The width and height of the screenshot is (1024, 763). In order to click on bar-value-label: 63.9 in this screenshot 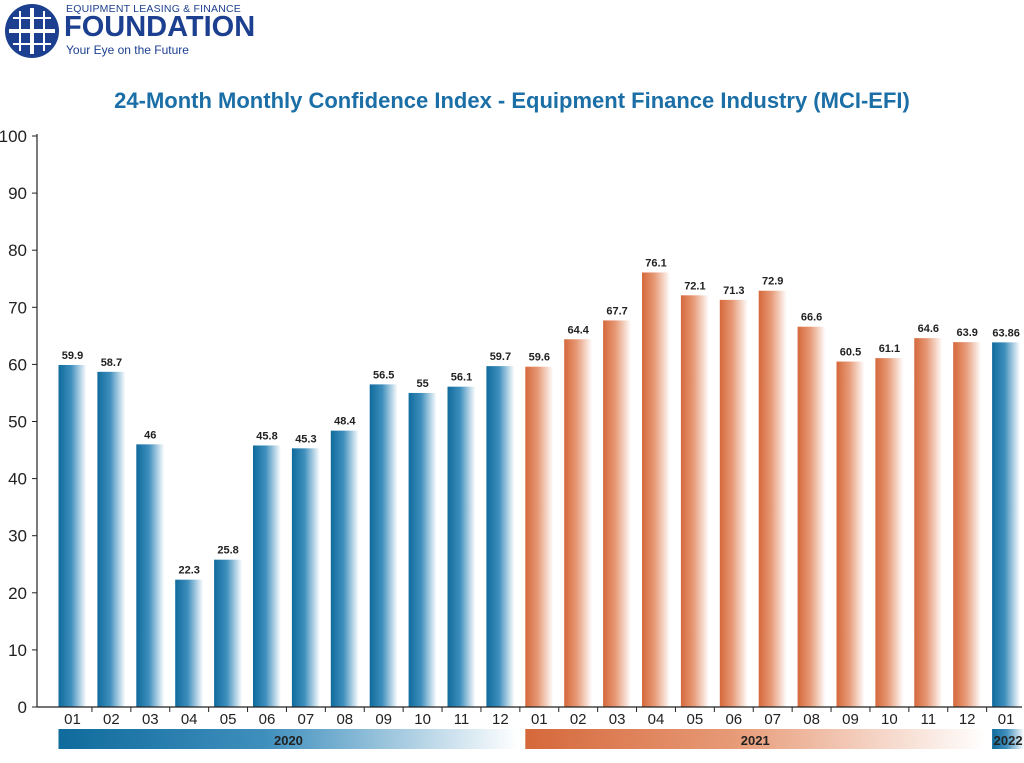, I will do `click(966, 333)`.